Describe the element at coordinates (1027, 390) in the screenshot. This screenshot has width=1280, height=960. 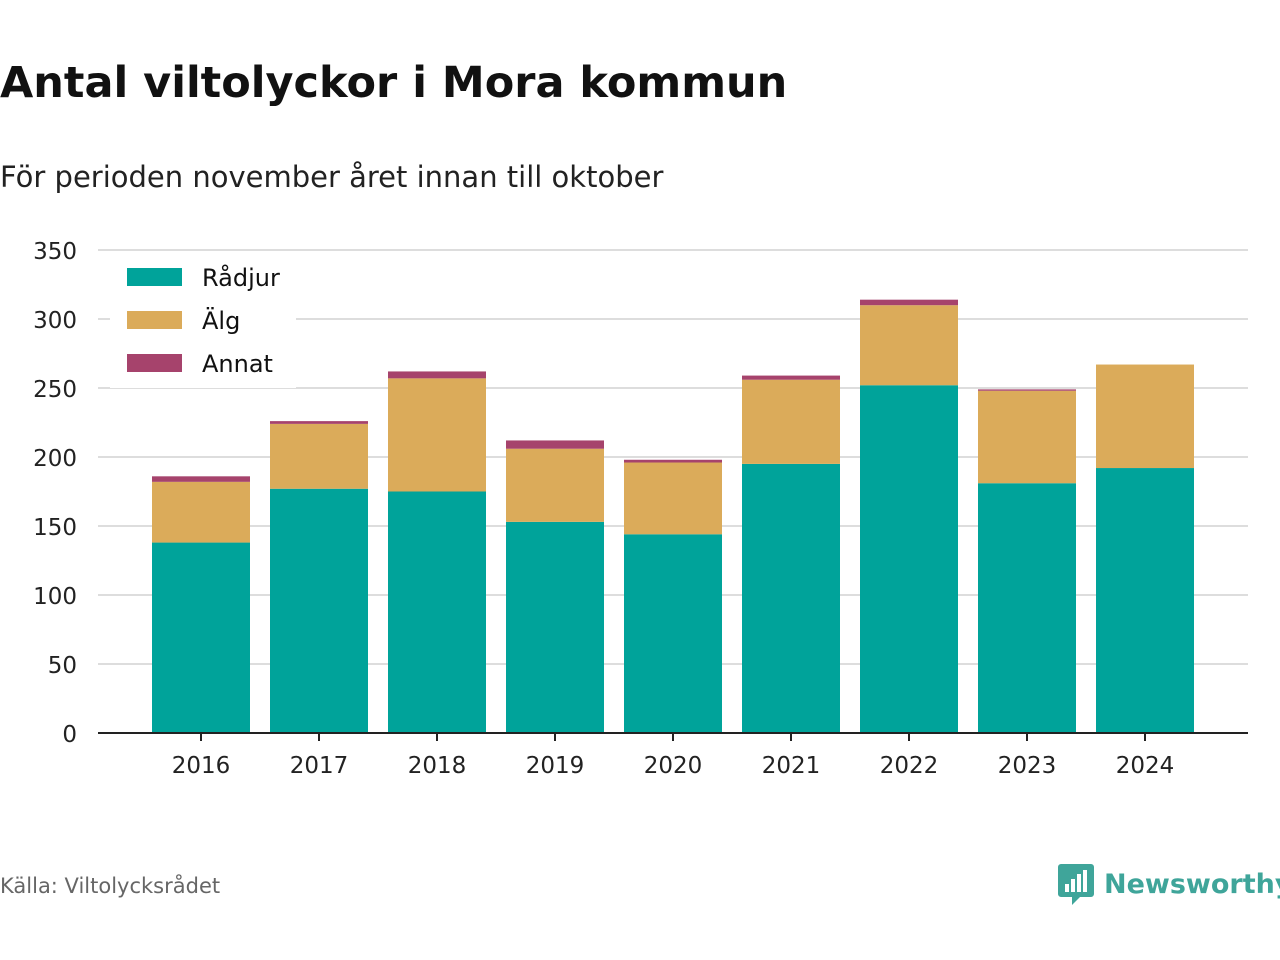
I see `bar-segment-annat-2023` at that location.